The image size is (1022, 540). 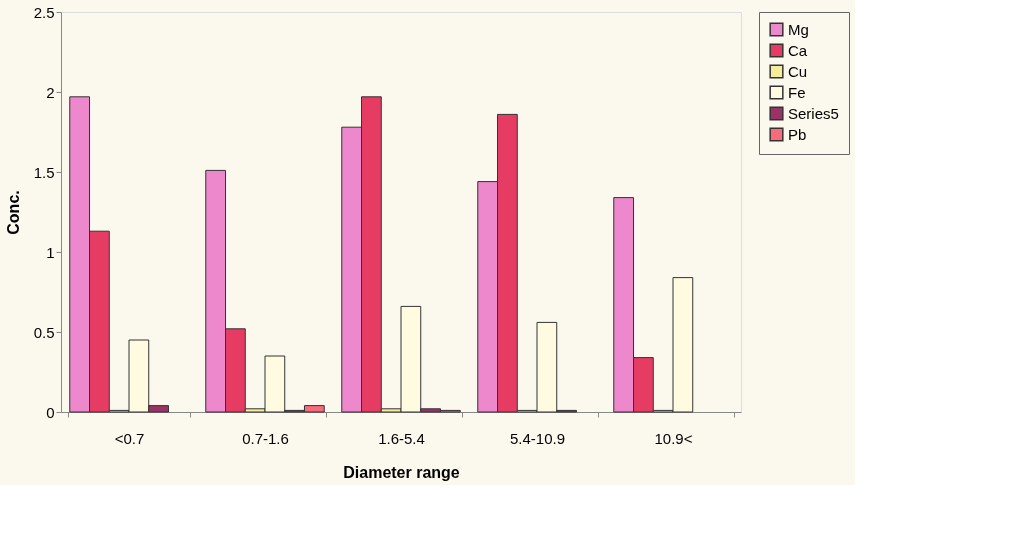 I want to click on x-tick-label: <0.7, so click(x=129, y=438).